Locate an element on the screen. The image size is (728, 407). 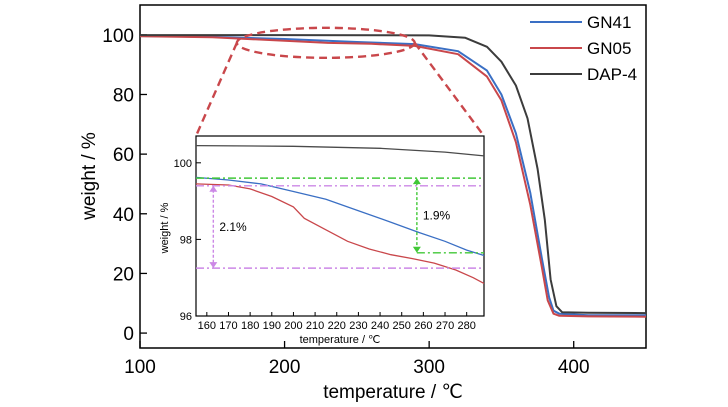
inset-series-line-gn41 is located at coordinates (340, 216).